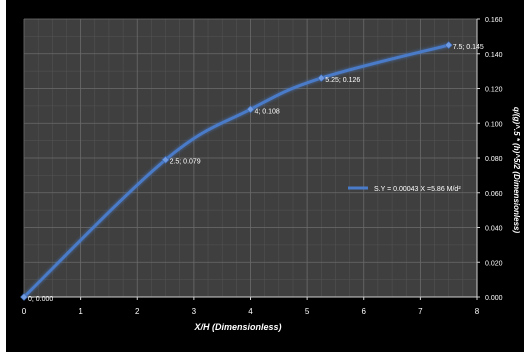 Image resolution: width=529 pixels, height=358 pixels. What do you see at coordinates (494, 20) in the screenshot?
I see `y-tick-label: 0.160` at bounding box center [494, 20].